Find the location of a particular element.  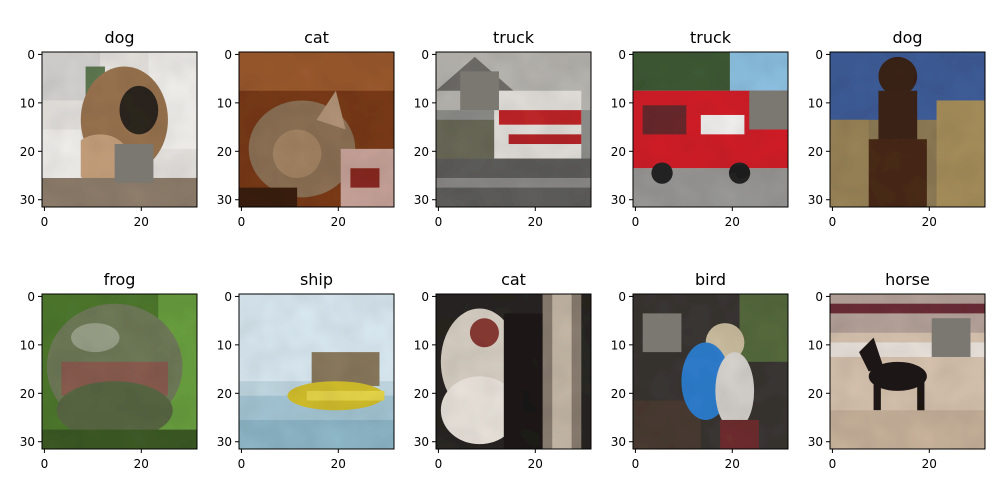

panel-title: bird is located at coordinates (710, 279).